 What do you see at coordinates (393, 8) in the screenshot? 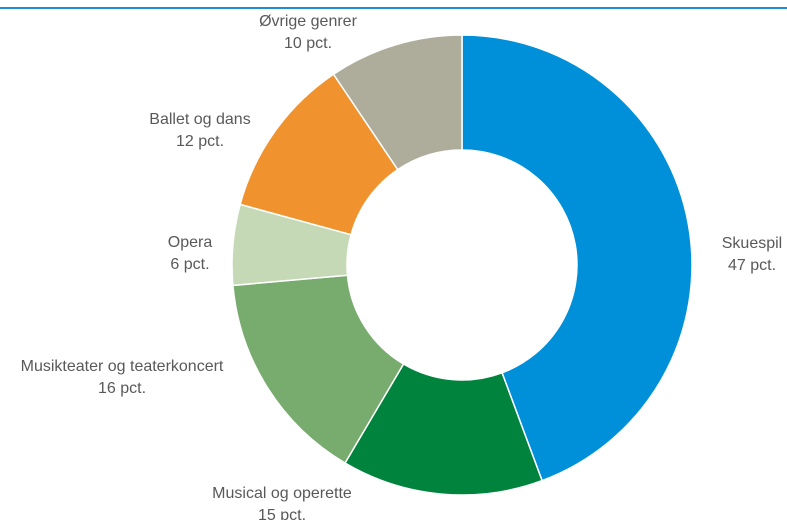
I see `top-rule` at bounding box center [393, 8].